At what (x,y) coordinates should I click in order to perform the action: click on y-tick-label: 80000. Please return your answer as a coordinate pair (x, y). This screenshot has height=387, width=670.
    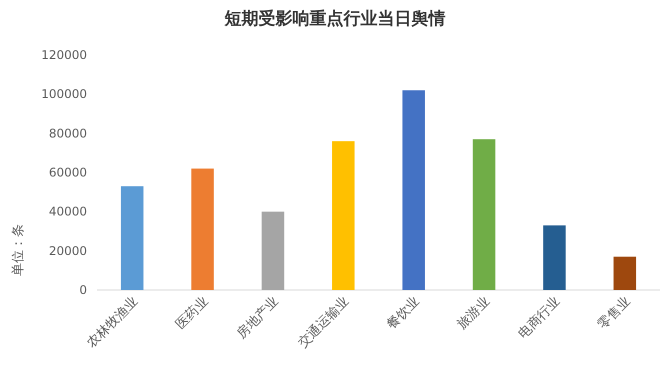
    Looking at the image, I should click on (67, 133).